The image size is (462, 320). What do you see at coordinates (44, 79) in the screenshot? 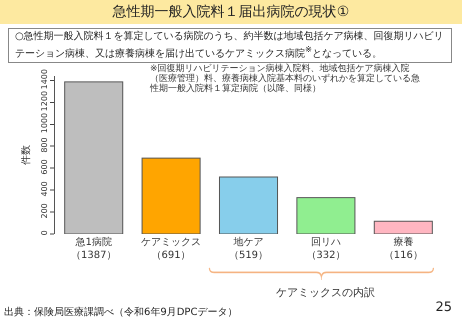
I see `y-tick-label: 1400` at bounding box center [44, 79].